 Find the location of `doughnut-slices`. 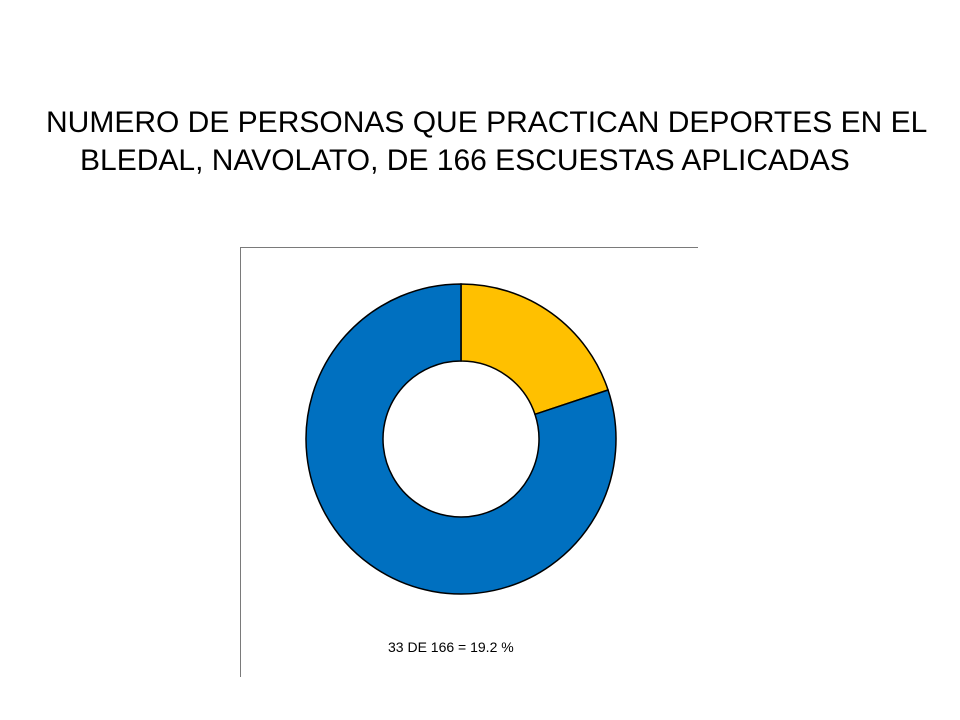

doughnut-slices is located at coordinates (461, 439).